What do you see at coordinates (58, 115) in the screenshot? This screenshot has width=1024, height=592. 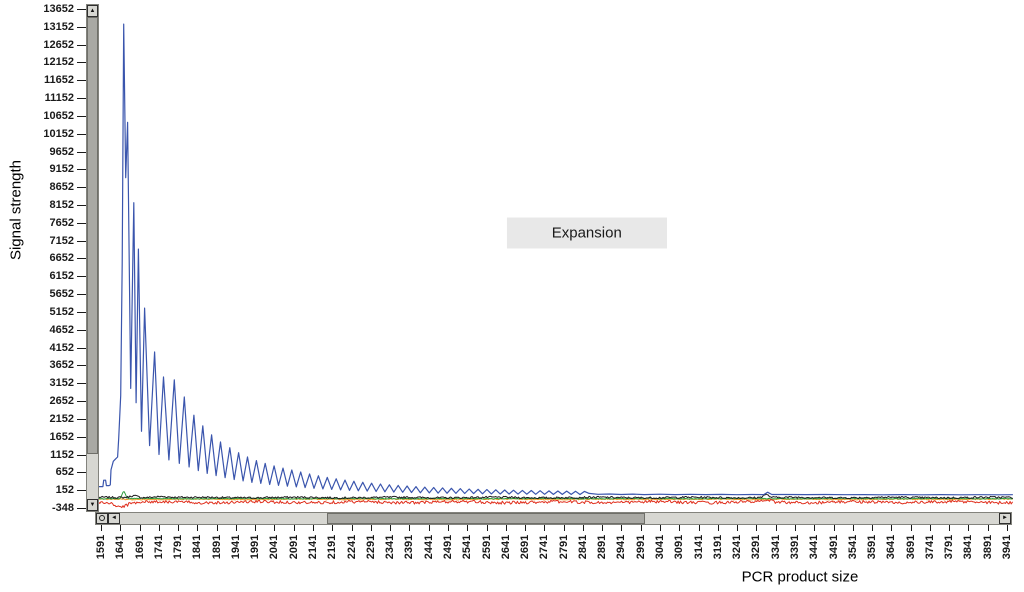 I see `y-tick-label: 10652` at bounding box center [58, 115].